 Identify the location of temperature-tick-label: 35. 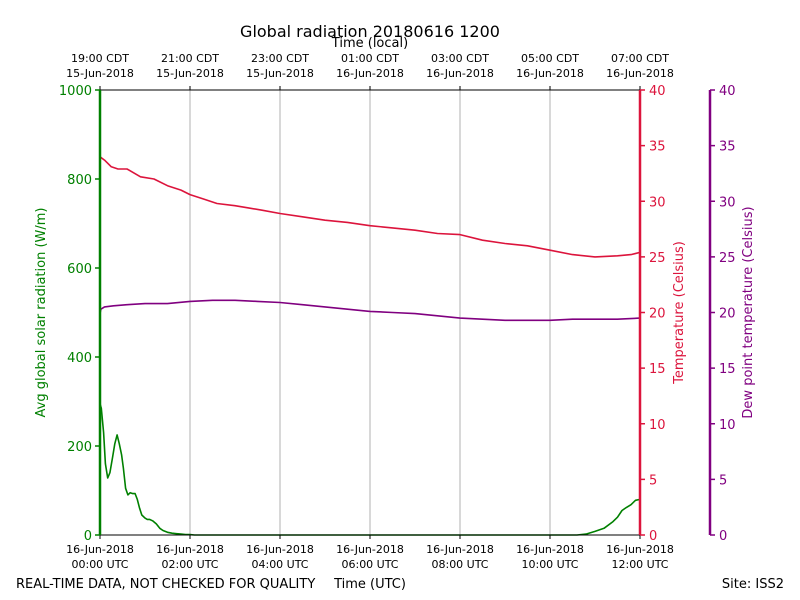
(657, 147).